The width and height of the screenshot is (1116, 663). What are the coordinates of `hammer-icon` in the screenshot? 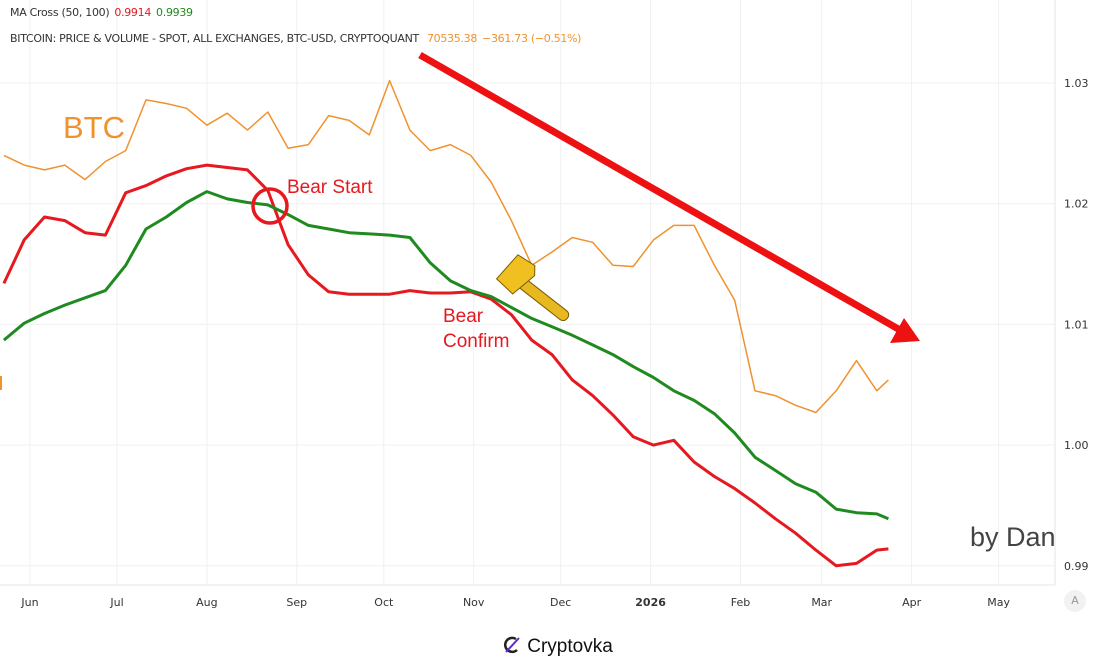 It's located at (532, 288).